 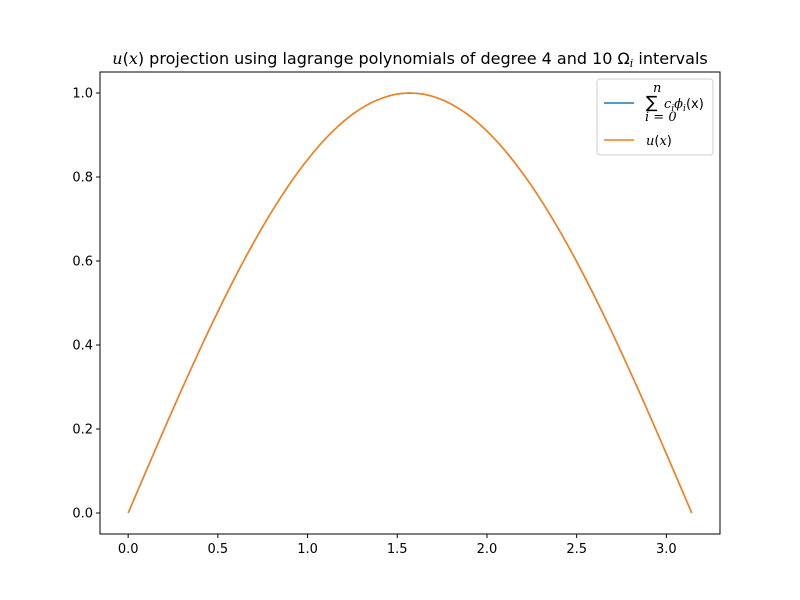 I want to click on y-tick-label: 0.6, so click(x=82, y=262).